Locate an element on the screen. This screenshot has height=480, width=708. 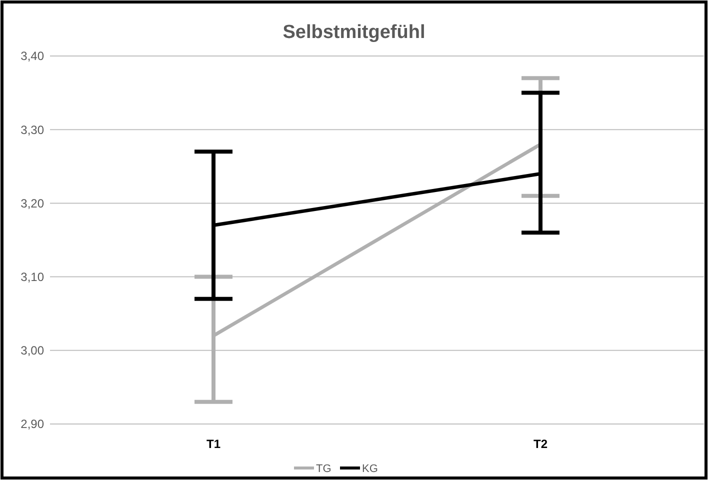
y-tick-label: 3,40 is located at coordinates (32, 56).